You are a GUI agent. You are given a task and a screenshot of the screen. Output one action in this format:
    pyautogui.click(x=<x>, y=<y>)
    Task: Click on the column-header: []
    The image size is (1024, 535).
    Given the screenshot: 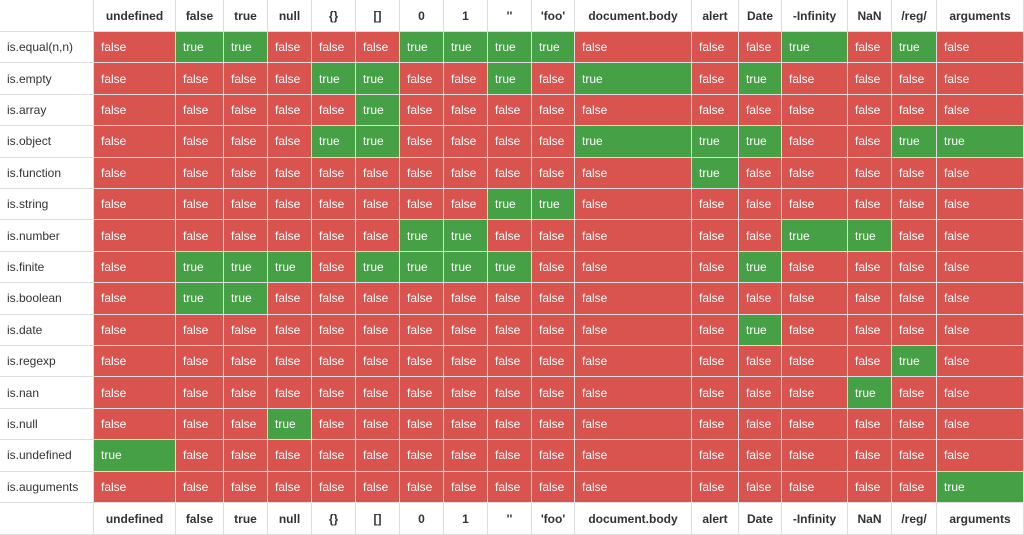 What is the action you would take?
    pyautogui.click(x=378, y=16)
    